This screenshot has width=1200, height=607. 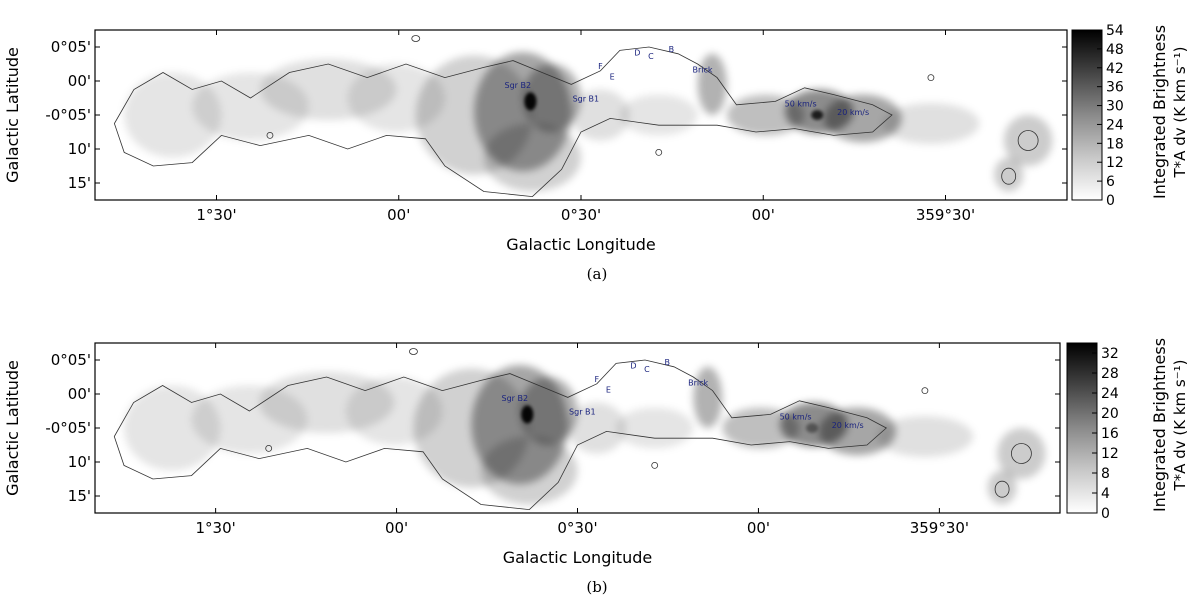 I want to click on colorbar-tick-label: 28, so click(x=1110, y=374).